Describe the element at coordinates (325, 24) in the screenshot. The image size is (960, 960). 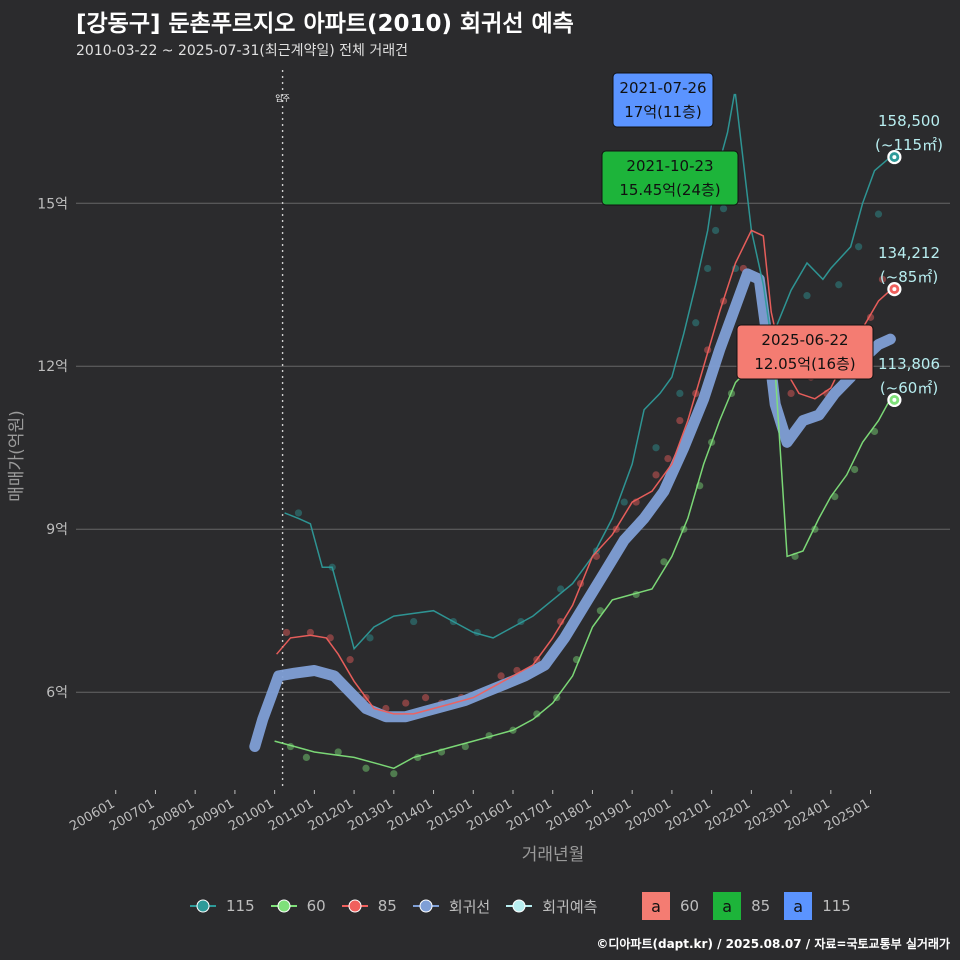
I see `chart-title: [강동구] 둔촌푸르지오 아파트(2010) 회귀선 예측` at that location.